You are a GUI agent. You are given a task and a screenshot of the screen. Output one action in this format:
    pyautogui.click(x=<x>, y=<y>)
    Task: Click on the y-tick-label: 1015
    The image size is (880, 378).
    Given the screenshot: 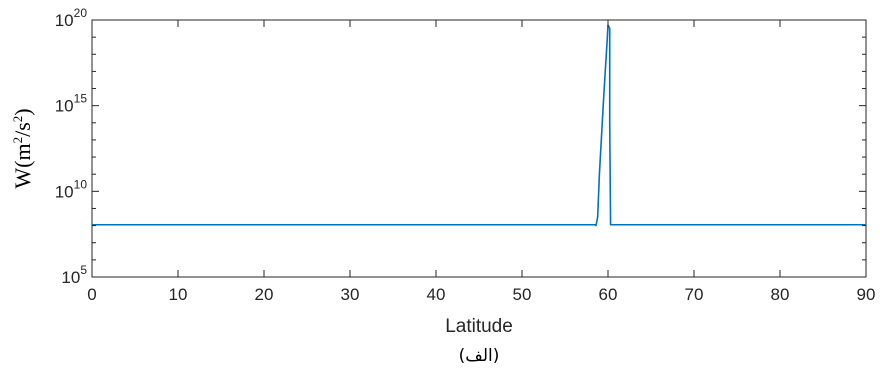 What is the action you would take?
    pyautogui.click(x=71, y=104)
    